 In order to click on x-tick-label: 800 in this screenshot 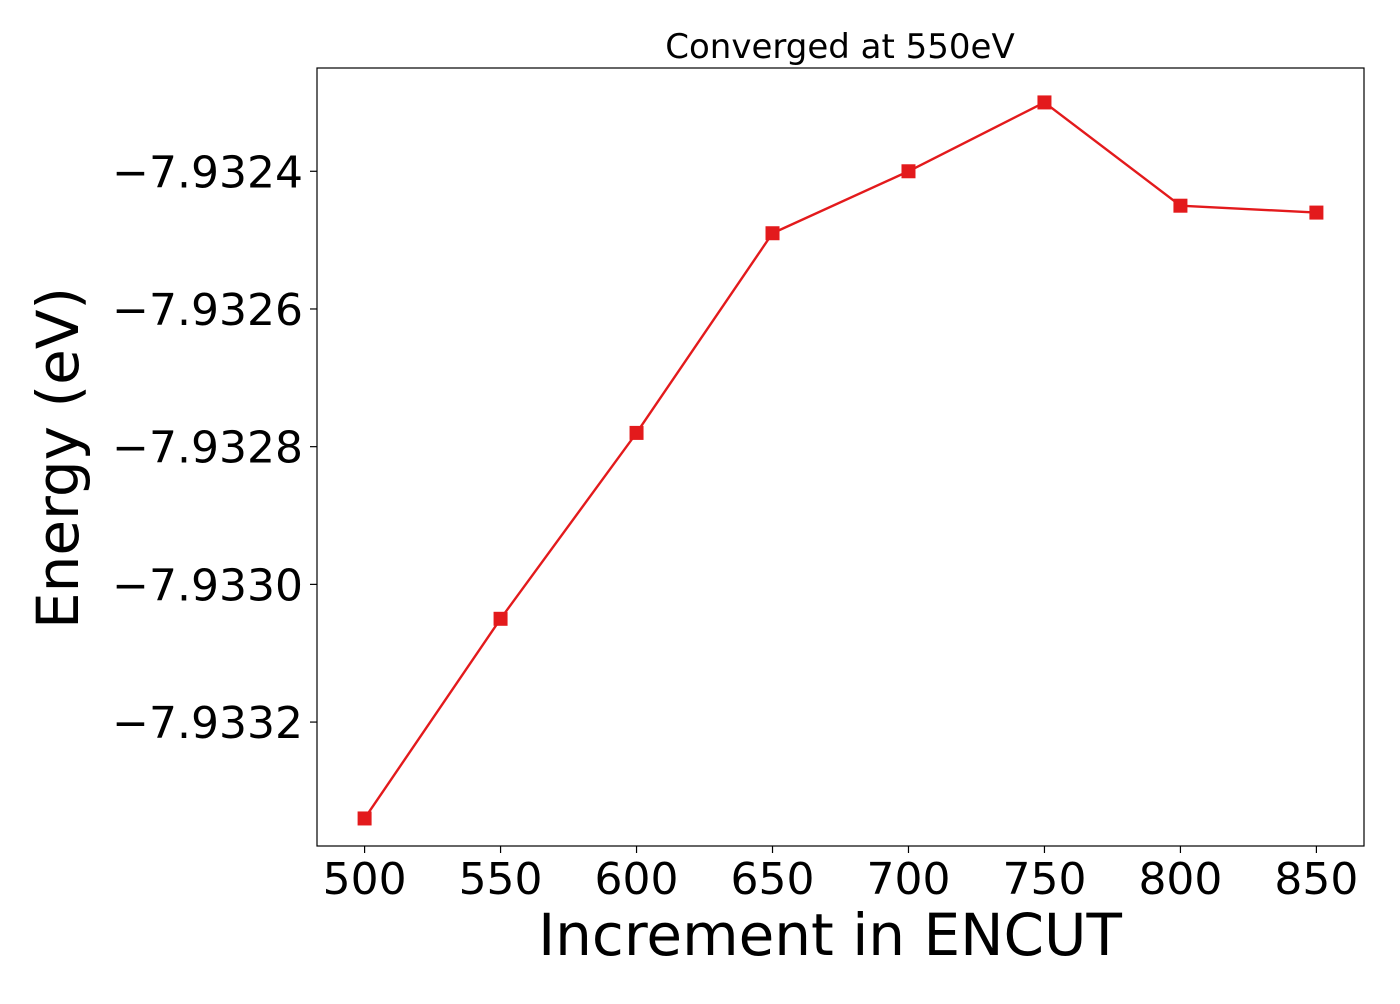, I will do `click(1180, 879)`.